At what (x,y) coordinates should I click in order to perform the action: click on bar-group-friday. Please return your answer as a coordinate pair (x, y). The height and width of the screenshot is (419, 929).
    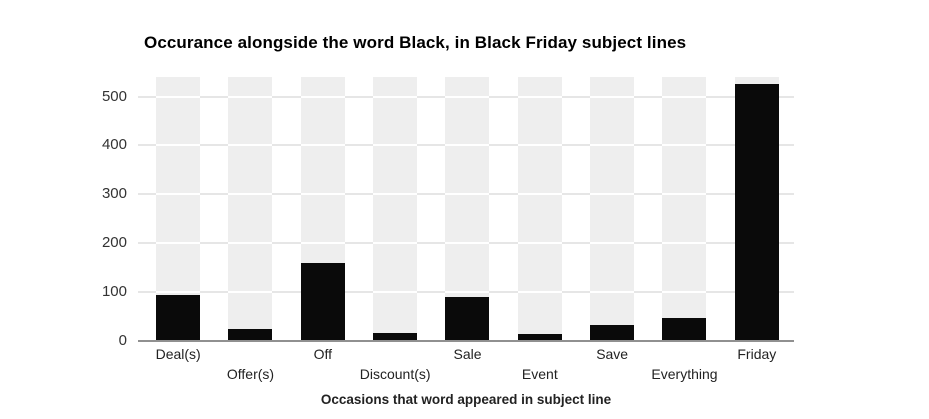
    Looking at the image, I should click on (757, 209).